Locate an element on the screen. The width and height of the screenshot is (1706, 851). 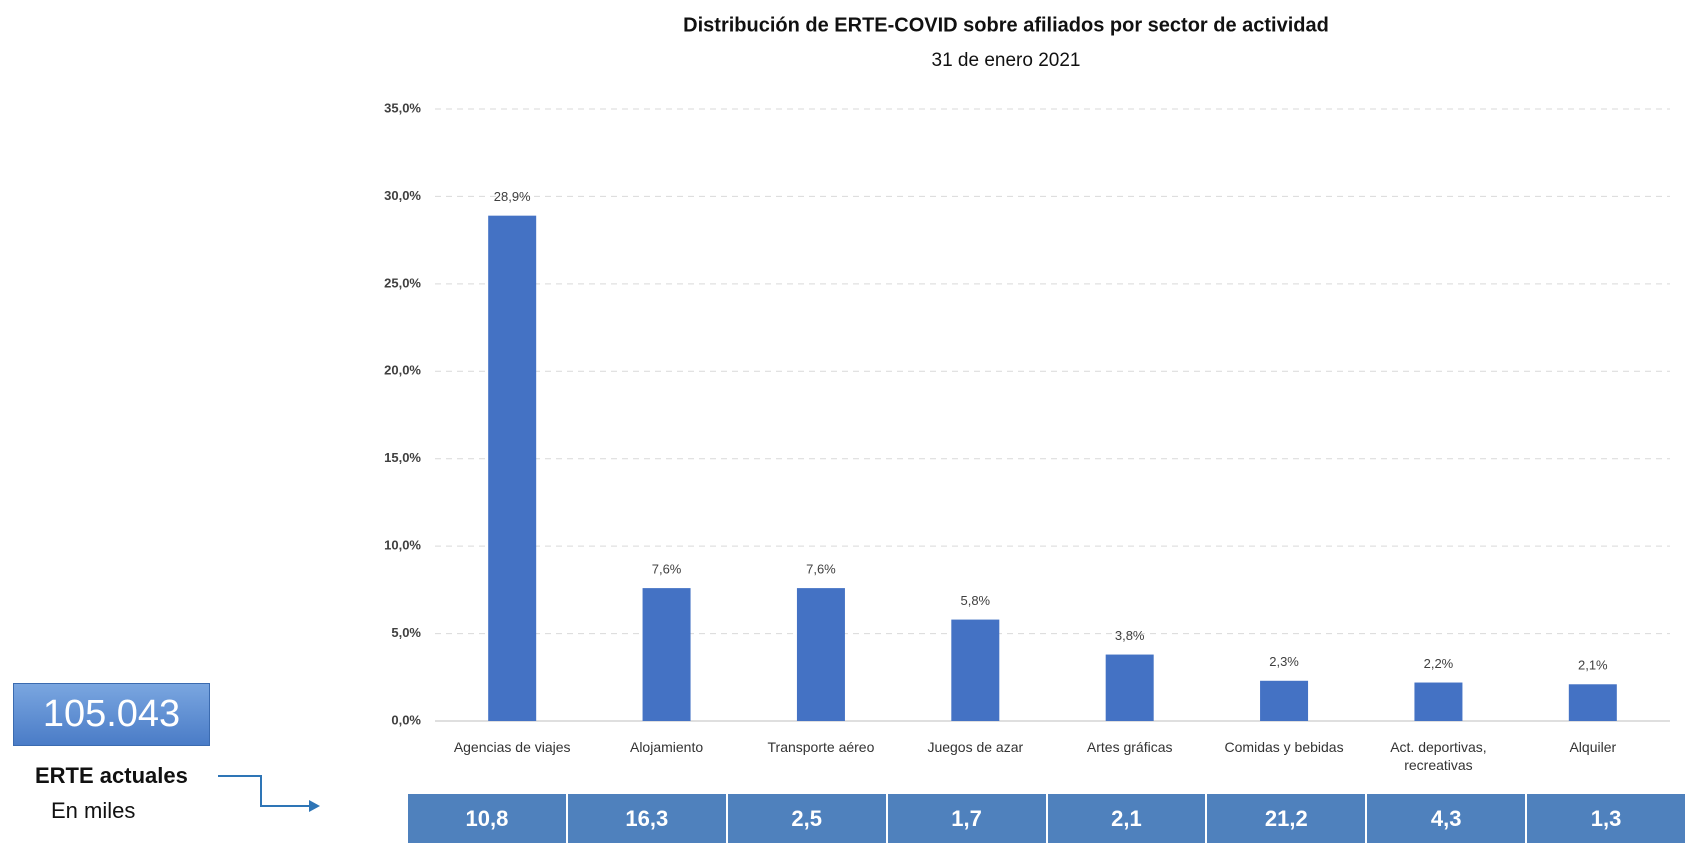
x-tick-label: Artes gráficas is located at coordinates (1129, 747).